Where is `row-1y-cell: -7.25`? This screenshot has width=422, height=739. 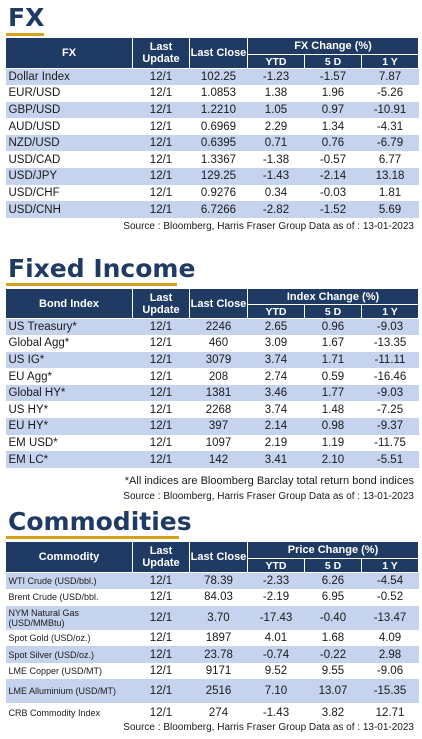
row-1y-cell: -7.25 is located at coordinates (390, 409).